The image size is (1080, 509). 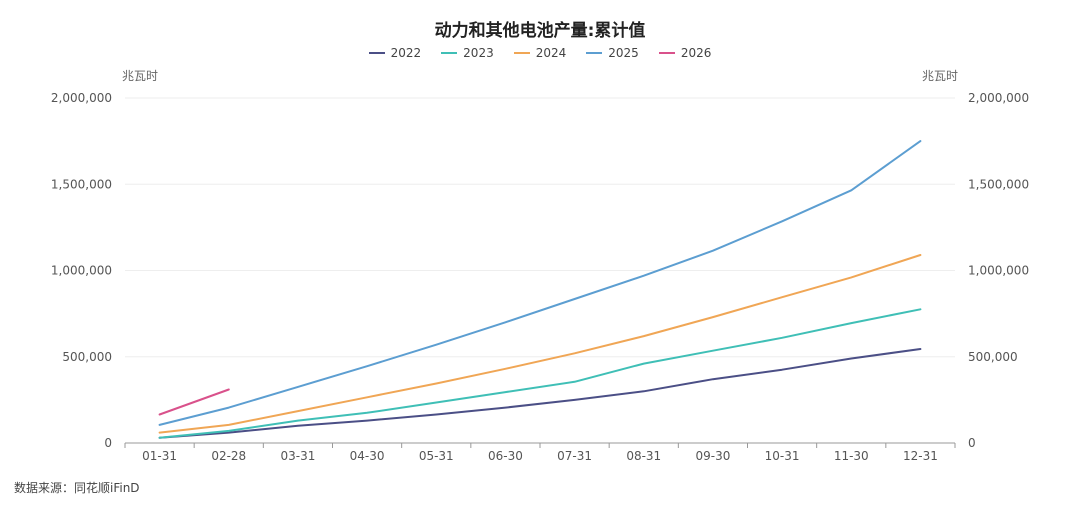 What do you see at coordinates (998, 271) in the screenshot?
I see `y-tick-label-right: 1,000,000` at bounding box center [998, 271].